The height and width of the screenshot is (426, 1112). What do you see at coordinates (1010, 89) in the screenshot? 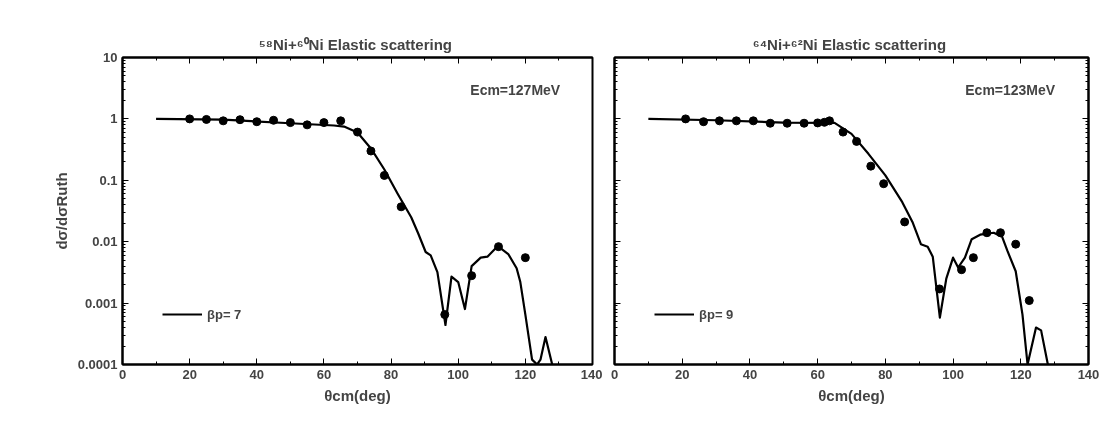
I see `annotation: Ecm=123MeV` at bounding box center [1010, 89].